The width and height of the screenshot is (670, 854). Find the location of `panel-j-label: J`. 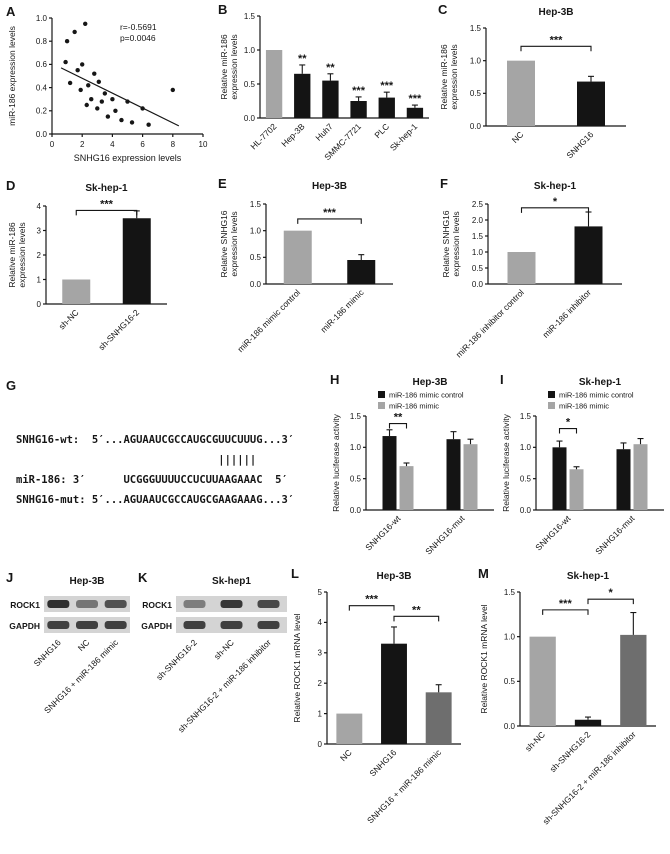

panel-j-label: J is located at coordinates (10, 577).